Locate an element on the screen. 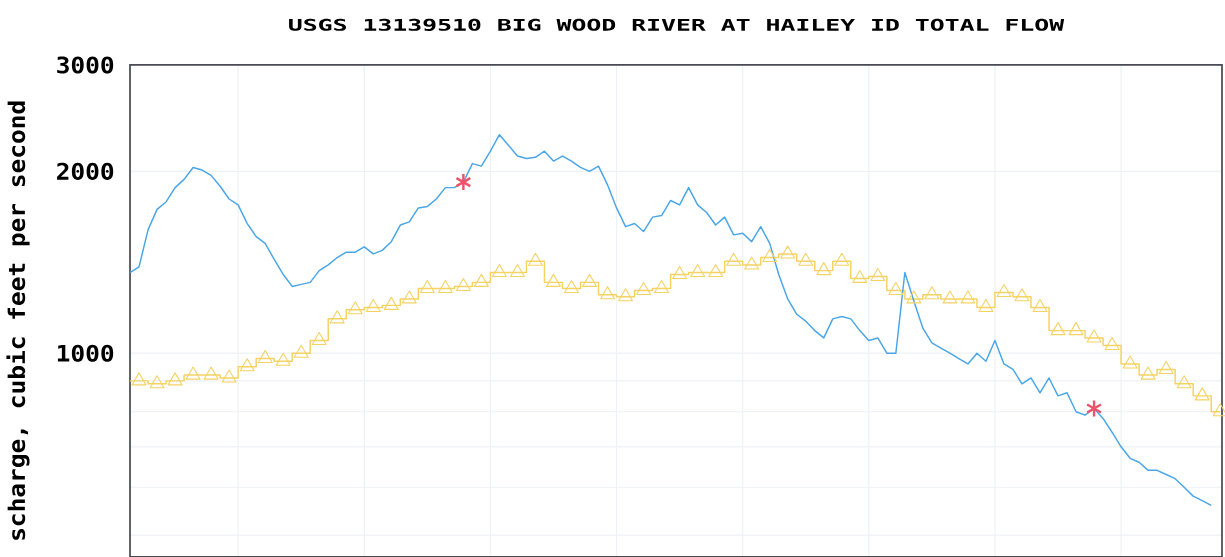 This screenshot has width=1225, height=557. y-tick-label: 1000 is located at coordinates (85, 353).